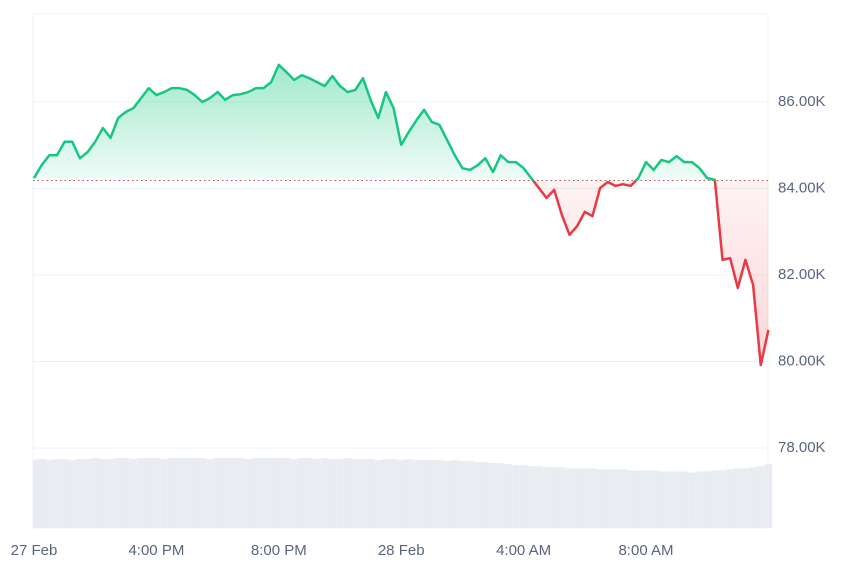  Describe the element at coordinates (401, 550) in the screenshot. I see `x-tick-label: 28 Feb` at that location.